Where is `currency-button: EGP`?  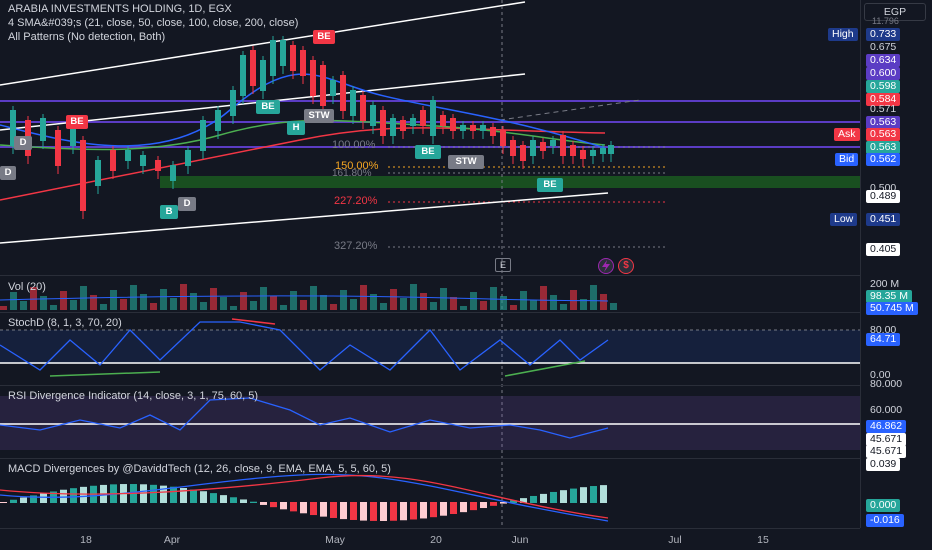
currency-button: EGP is located at coordinates (895, 12).